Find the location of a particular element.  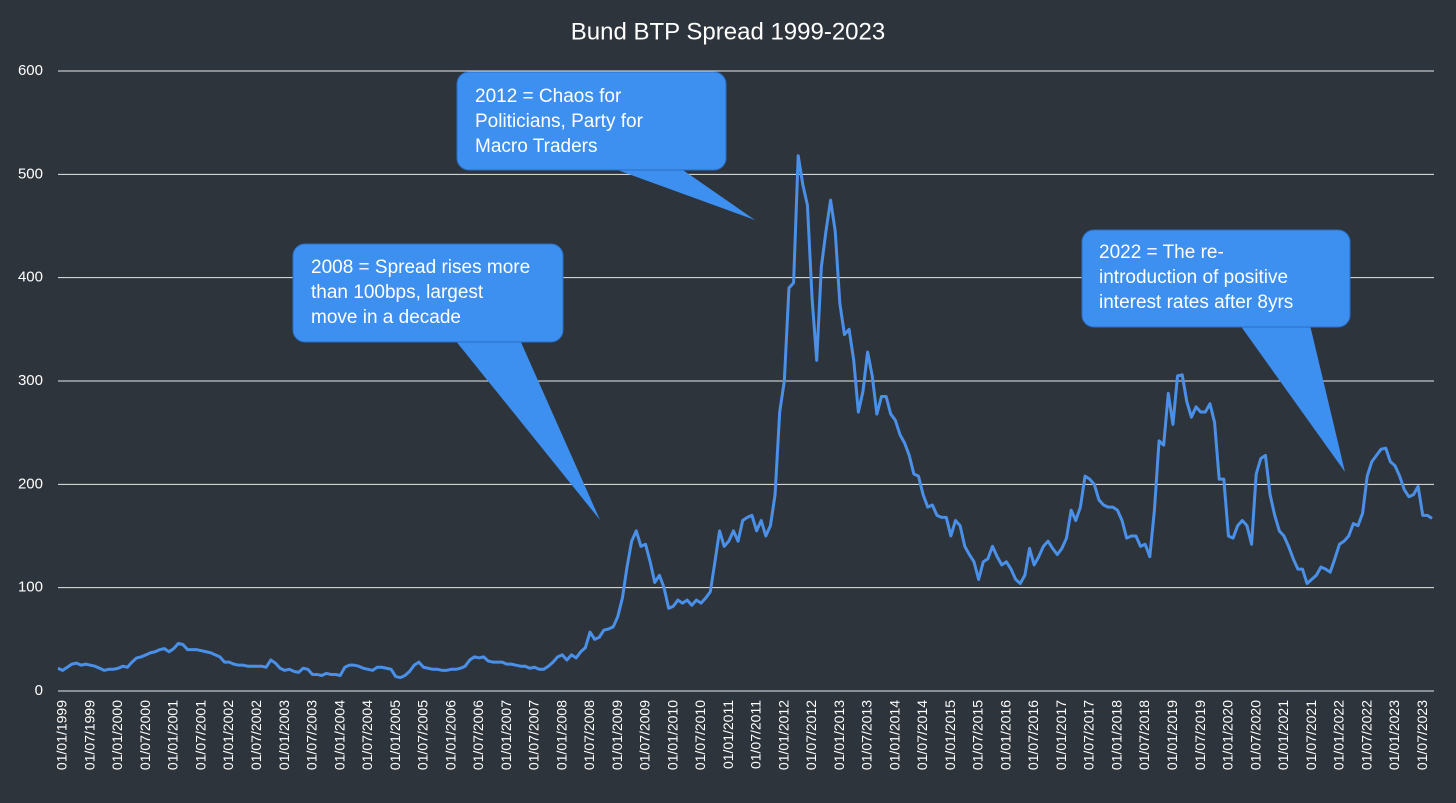

x-tick-label: 01/07/2000 is located at coordinates (145, 735).